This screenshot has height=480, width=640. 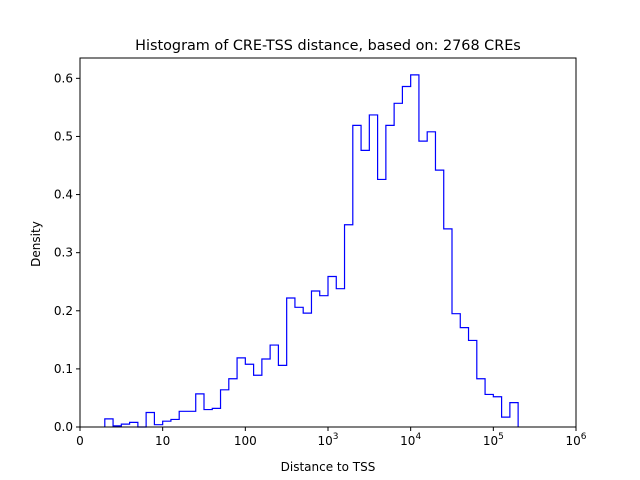 I want to click on x-axis-label: Distance to TSS, so click(x=328, y=467).